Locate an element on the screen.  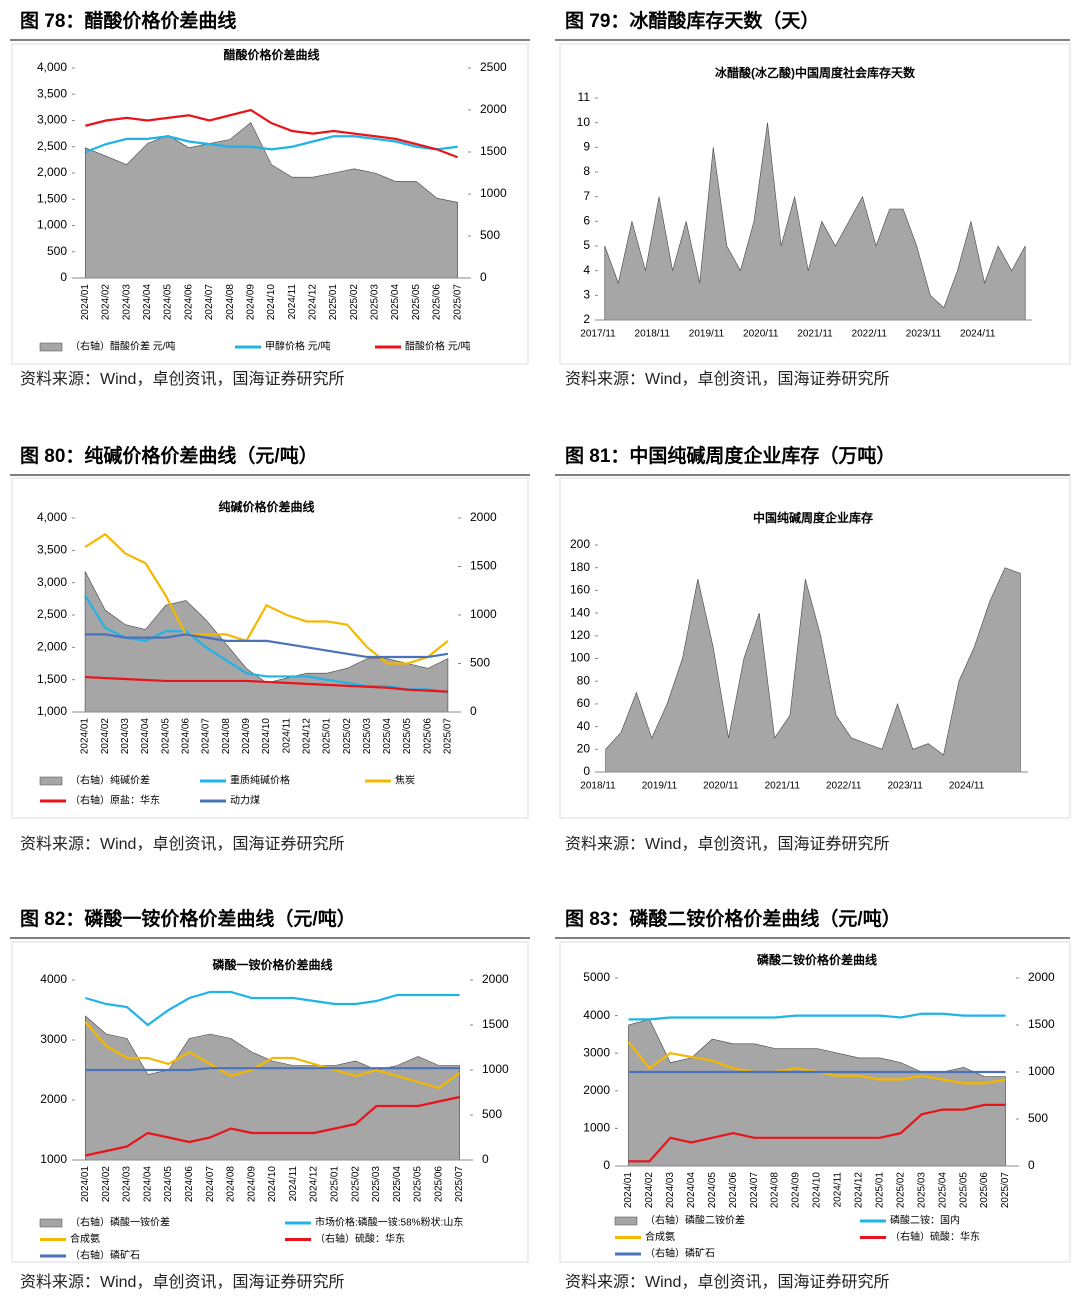
legend-label: （右轴）原盐：华东 is located at coordinates (115, 800).